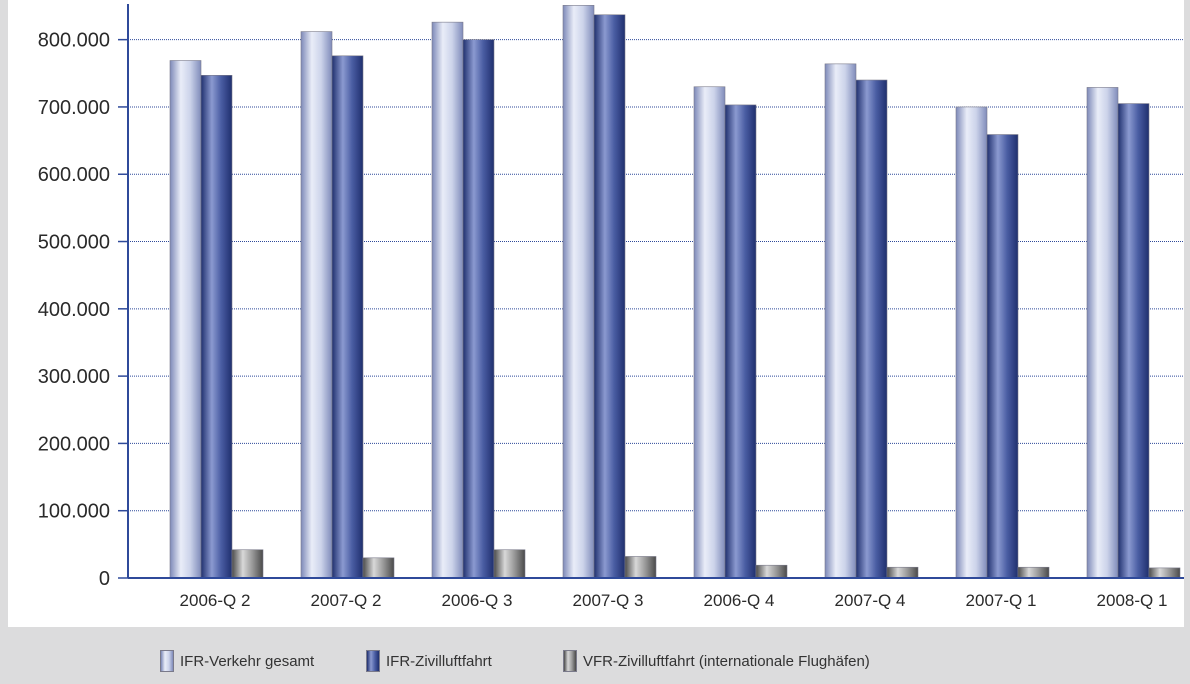 The width and height of the screenshot is (1190, 684). Describe the element at coordinates (439, 661) in the screenshot. I see `legend-label-ifr-zivilluftfahrt: IFR-Zivilluftfahrt` at that location.